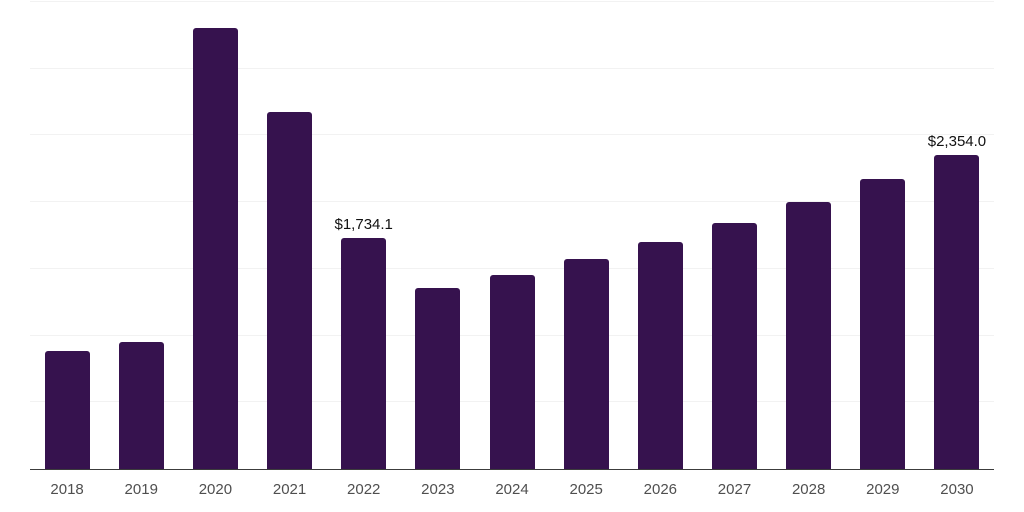  I want to click on bar-slot-2026, so click(660, 235).